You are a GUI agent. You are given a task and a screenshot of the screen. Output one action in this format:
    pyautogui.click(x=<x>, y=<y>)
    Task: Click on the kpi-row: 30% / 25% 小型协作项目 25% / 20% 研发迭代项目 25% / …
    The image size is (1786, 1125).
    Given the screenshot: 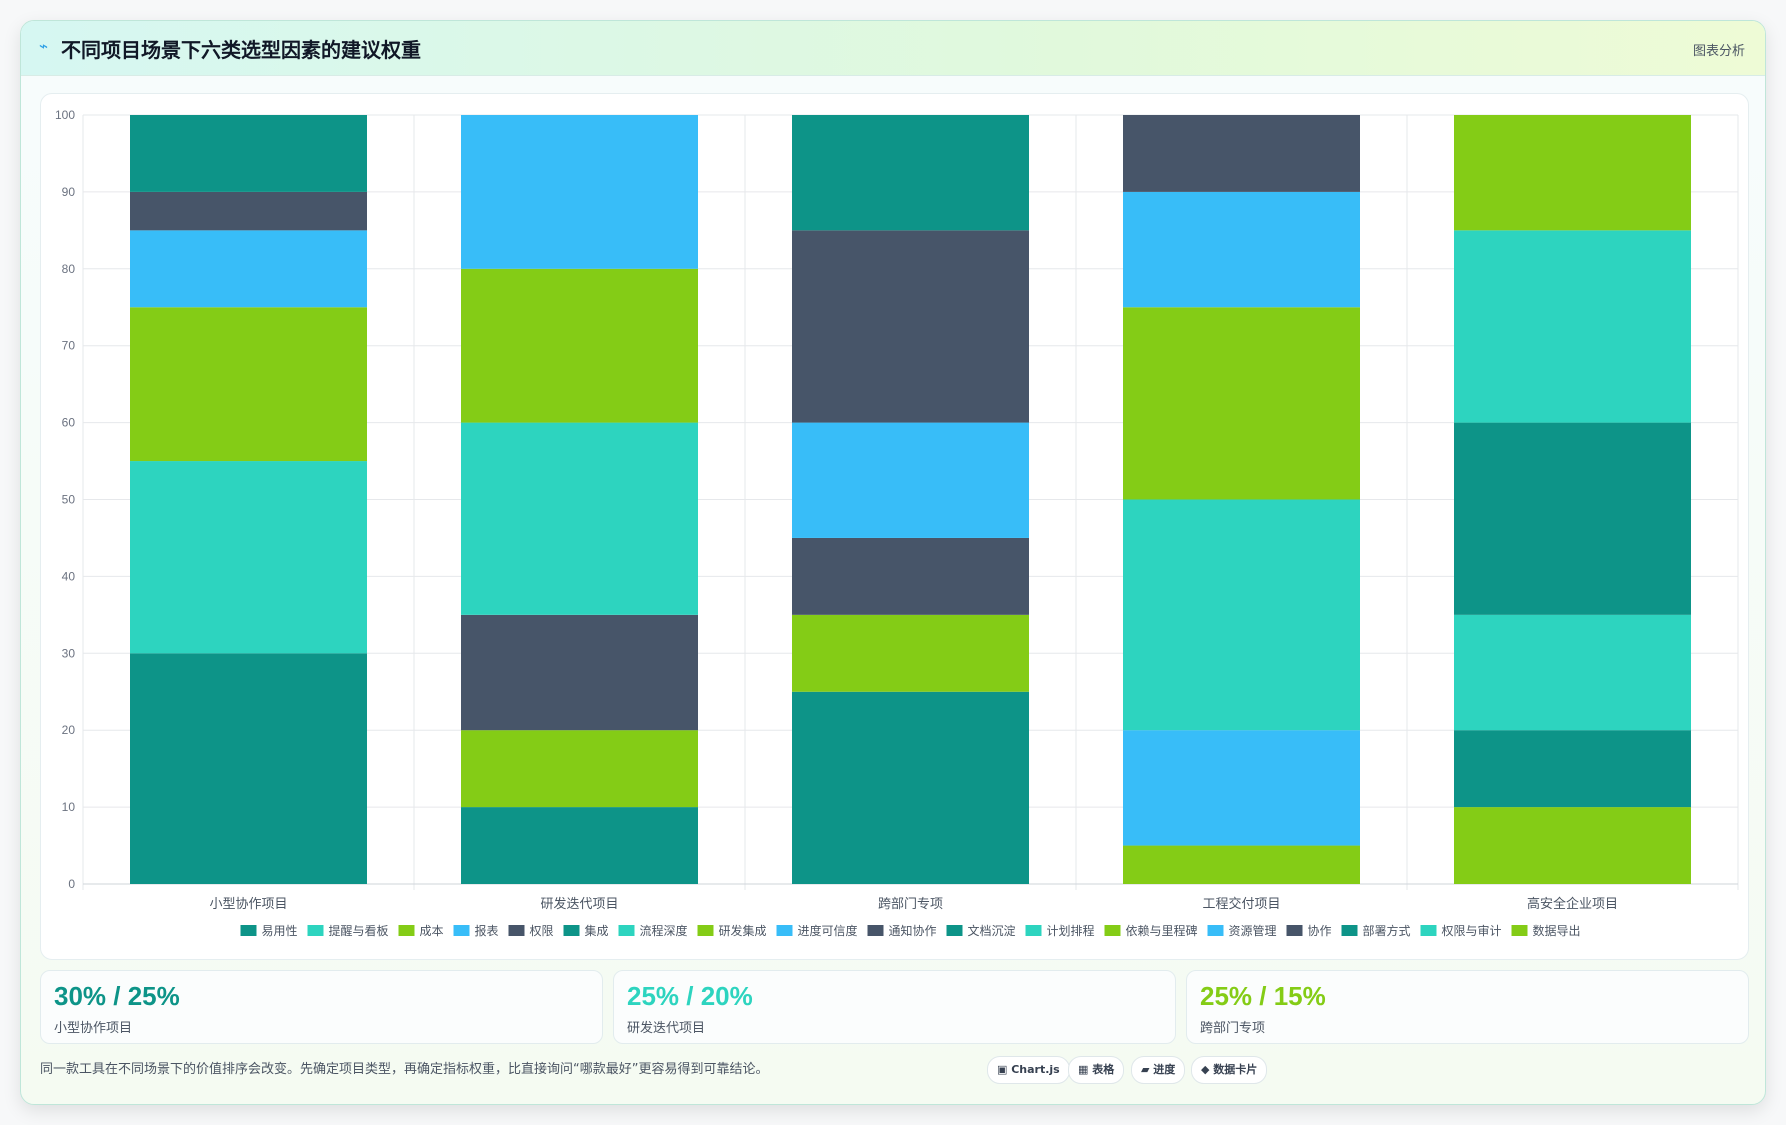 What is the action you would take?
    pyautogui.click(x=894, y=1007)
    